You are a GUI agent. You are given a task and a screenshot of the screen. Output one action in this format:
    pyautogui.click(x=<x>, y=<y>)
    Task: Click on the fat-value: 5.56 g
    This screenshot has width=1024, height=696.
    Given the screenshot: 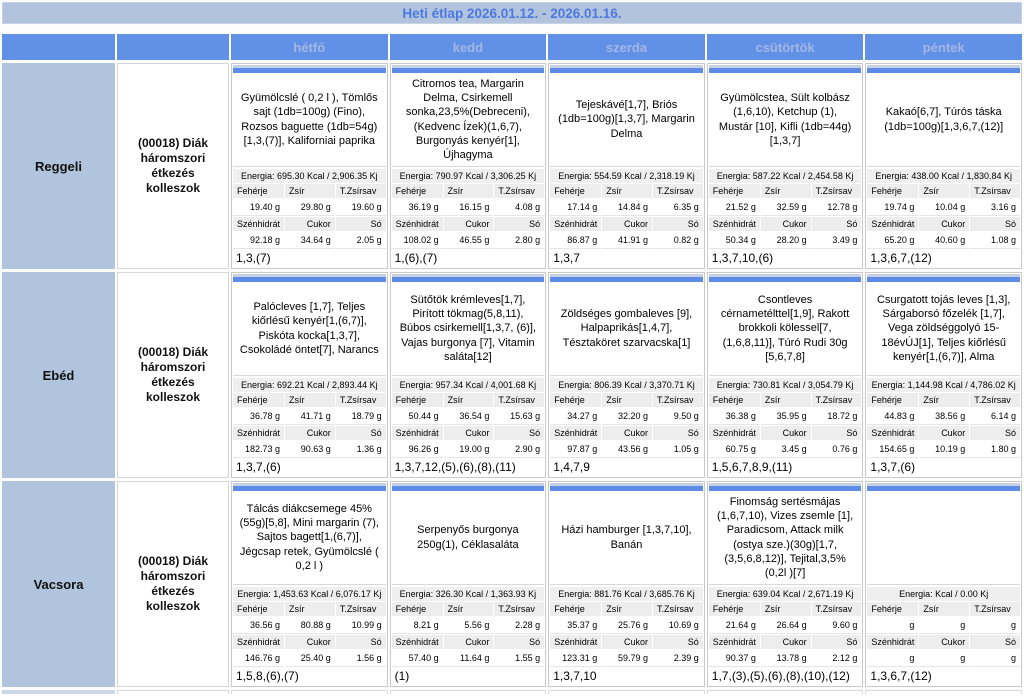 What is the action you would take?
    pyautogui.click(x=468, y=625)
    